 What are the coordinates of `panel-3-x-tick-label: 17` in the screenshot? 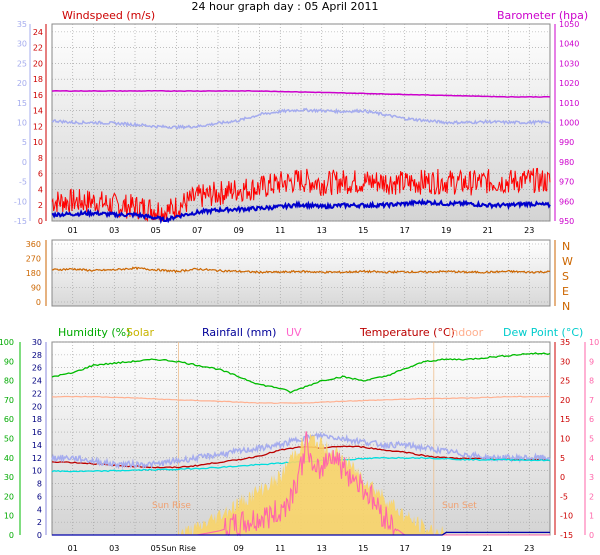 It's located at (405, 548).